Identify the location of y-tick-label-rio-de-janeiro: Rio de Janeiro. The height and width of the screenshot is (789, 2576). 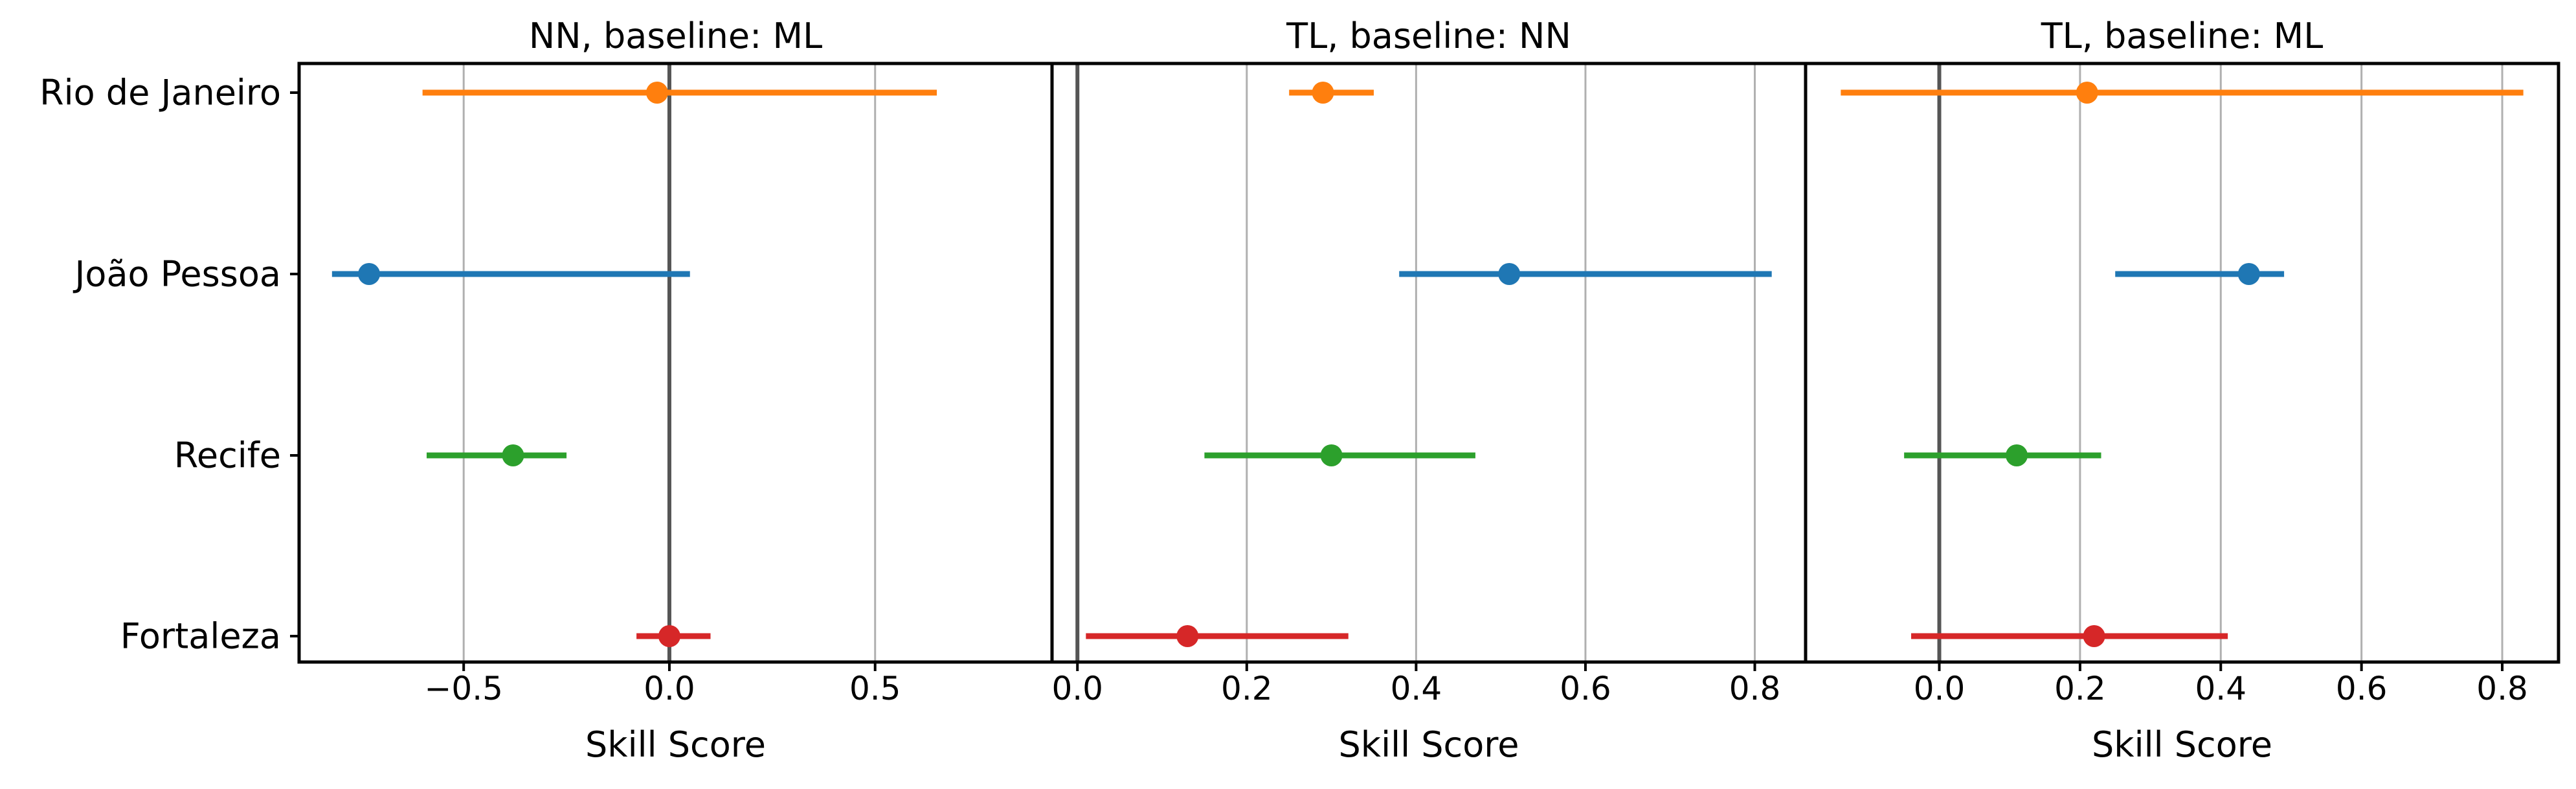
(160, 93).